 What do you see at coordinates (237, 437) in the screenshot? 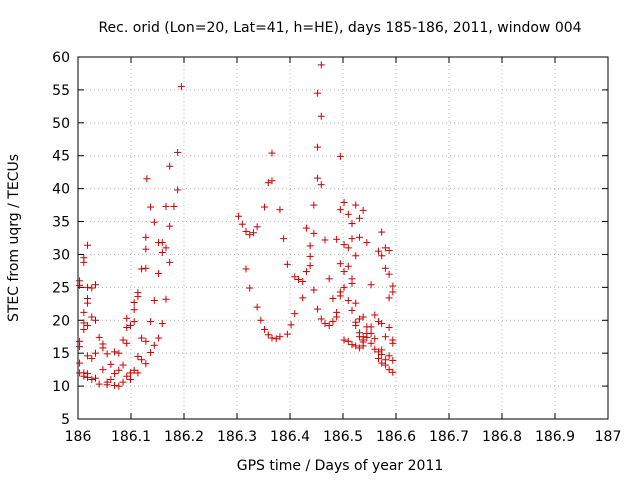
I see `x-tick-label: 186.3` at bounding box center [237, 437].